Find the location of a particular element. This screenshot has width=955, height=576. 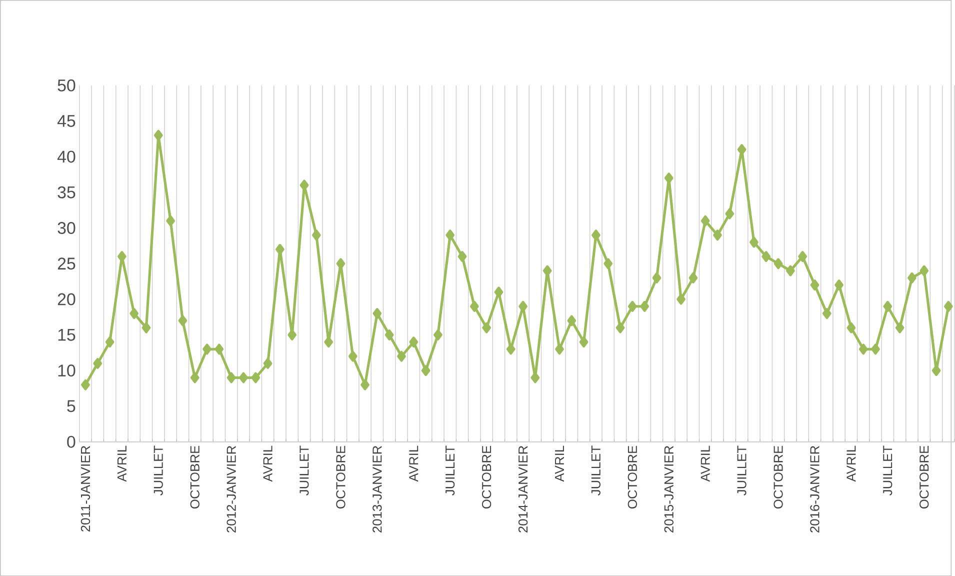

y-tick-label: 30 is located at coordinates (67, 228).